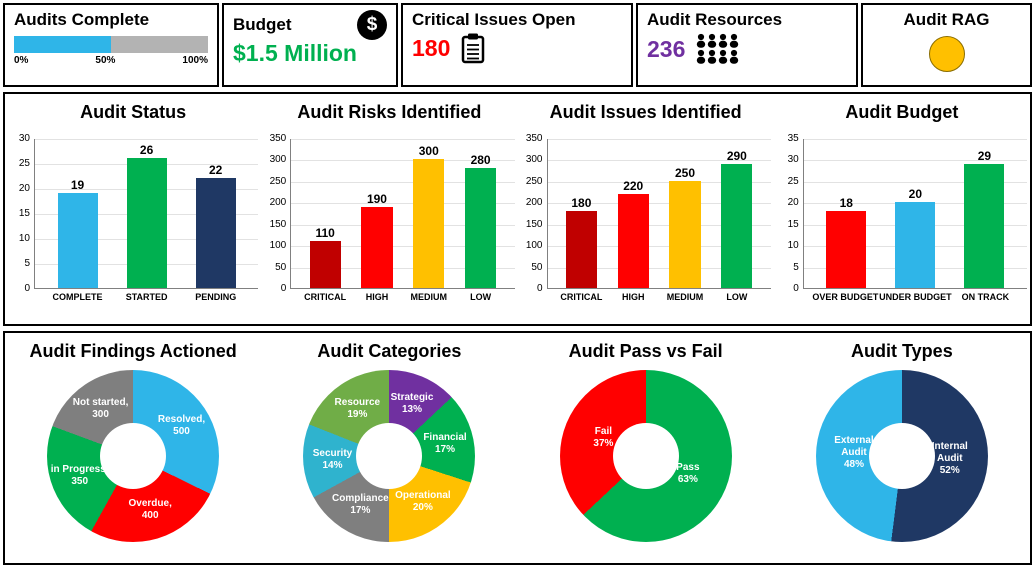 The image size is (1035, 573). What do you see at coordinates (402, 214) in the screenshot?
I see `plot-area: 110 190 300 280` at bounding box center [402, 214].